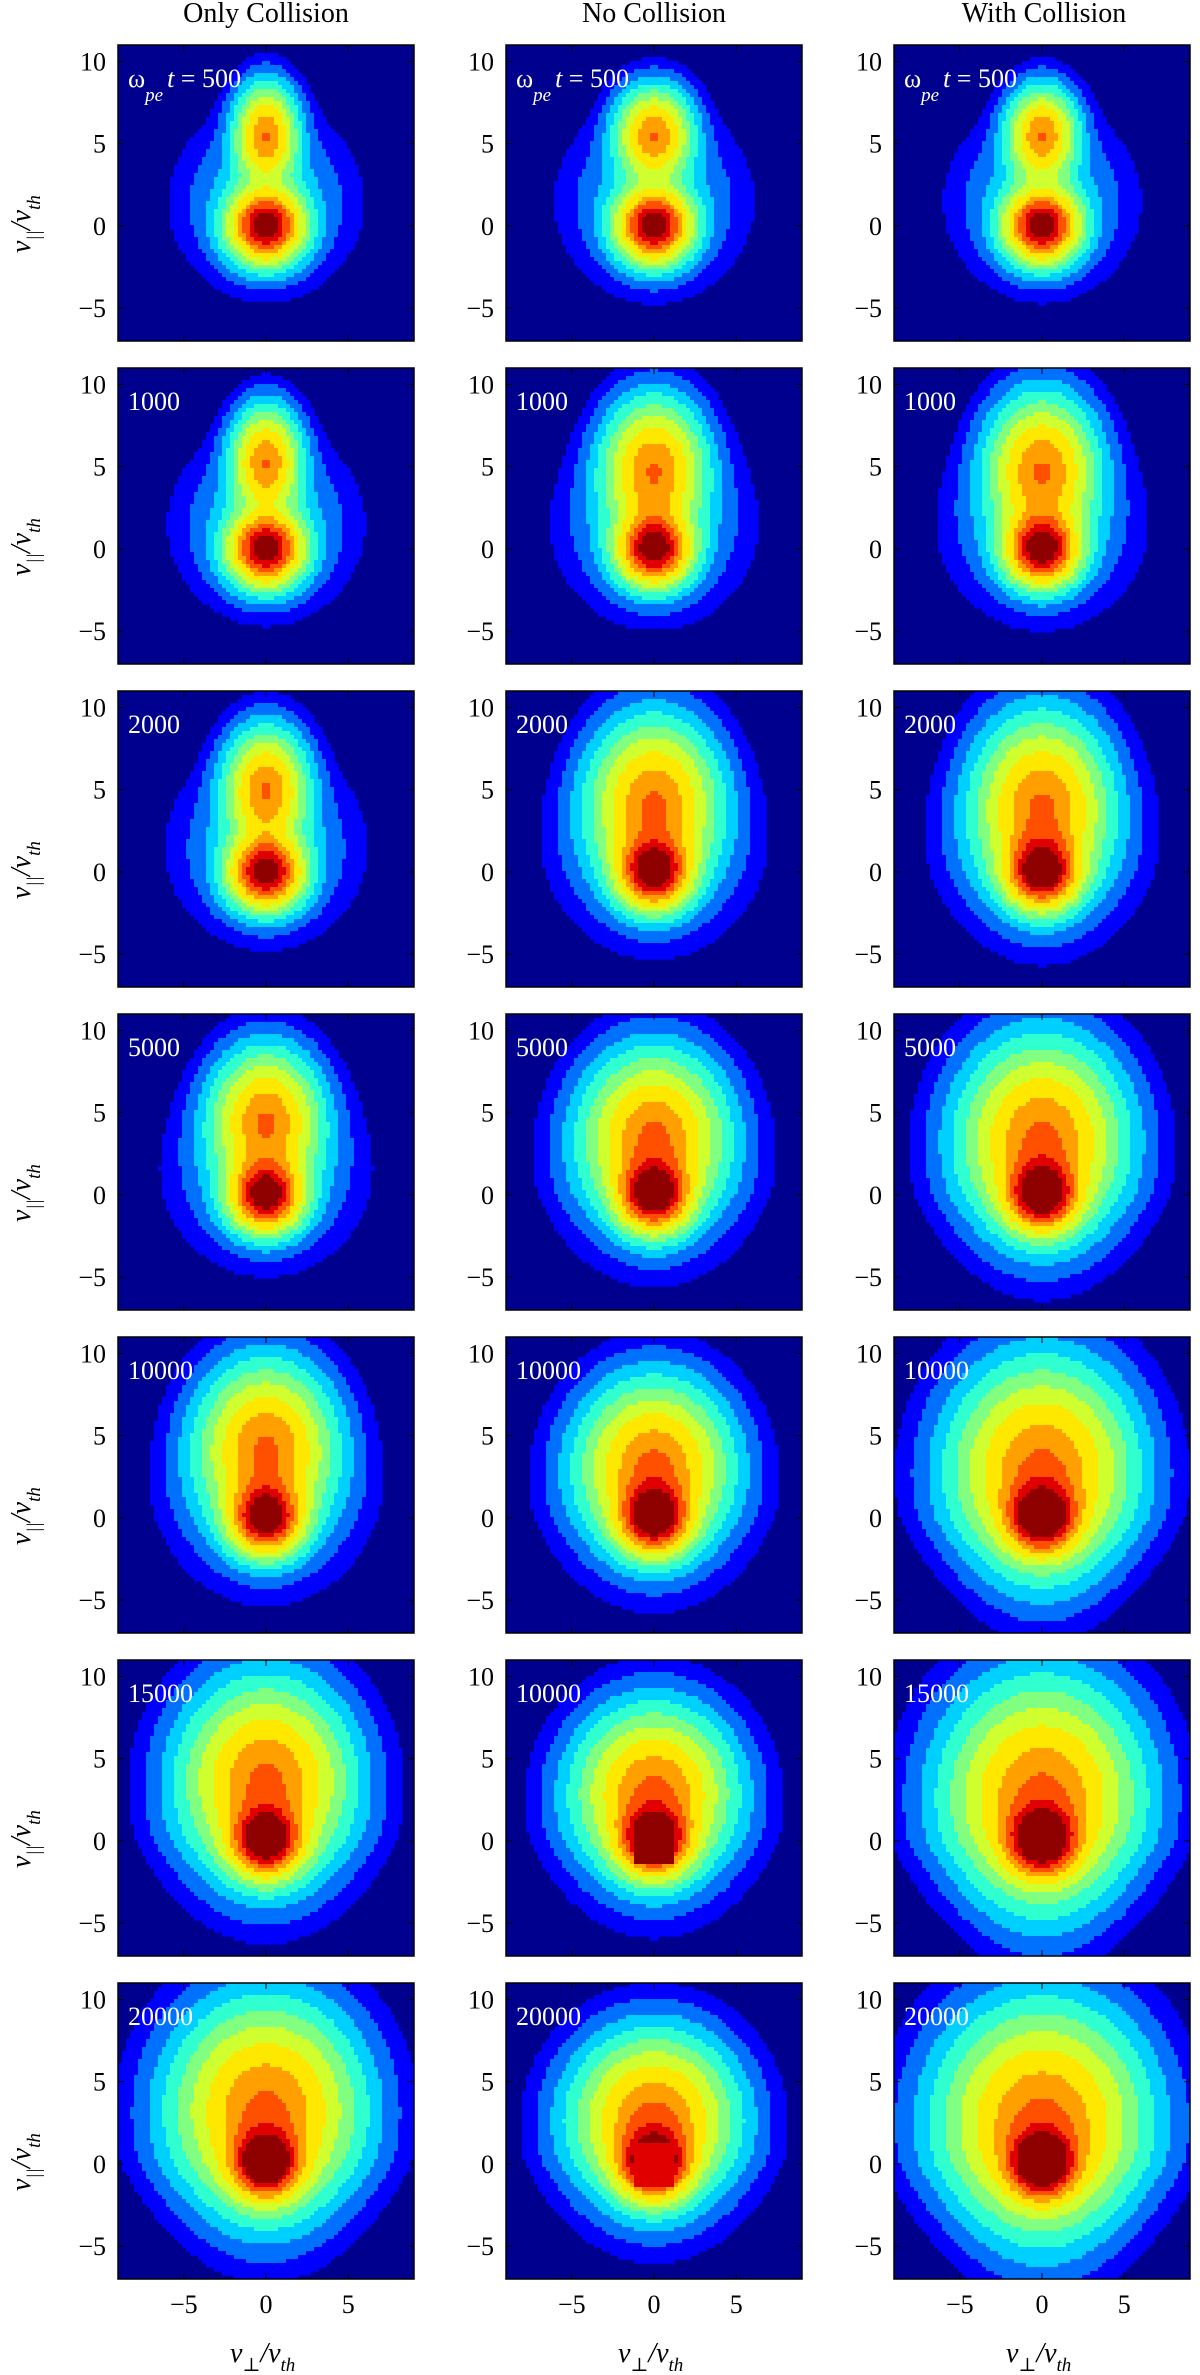  I want to click on contour-cells, so click(1042, 500).